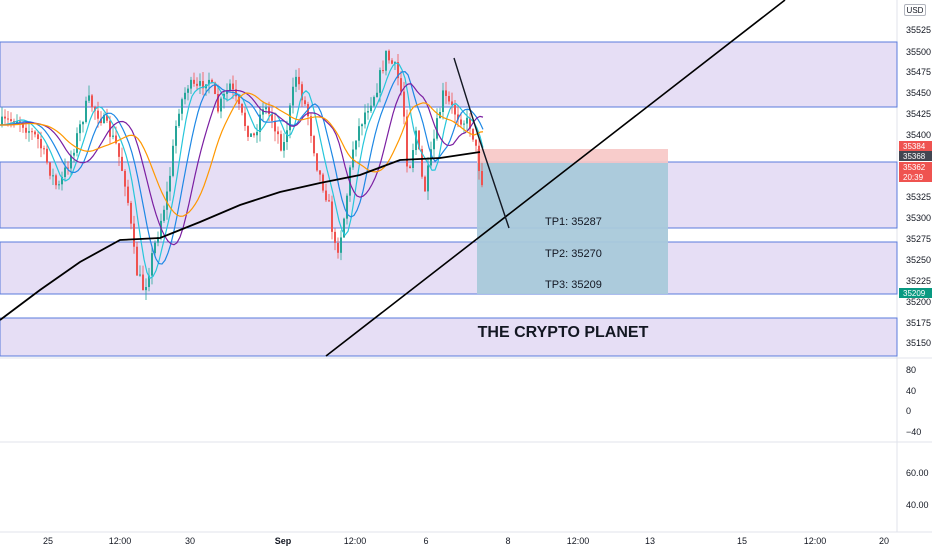 The height and width of the screenshot is (550, 932). Describe the element at coordinates (449, 195) in the screenshot. I see `range-zone` at that location.